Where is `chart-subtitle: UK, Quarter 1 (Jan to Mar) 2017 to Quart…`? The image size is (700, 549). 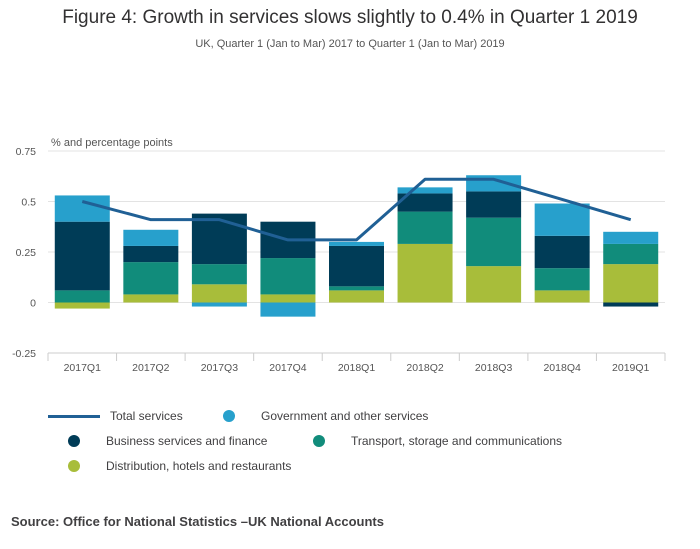 chart-subtitle: UK, Quarter 1 (Jan to Mar) 2017 to Quart… is located at coordinates (350, 44).